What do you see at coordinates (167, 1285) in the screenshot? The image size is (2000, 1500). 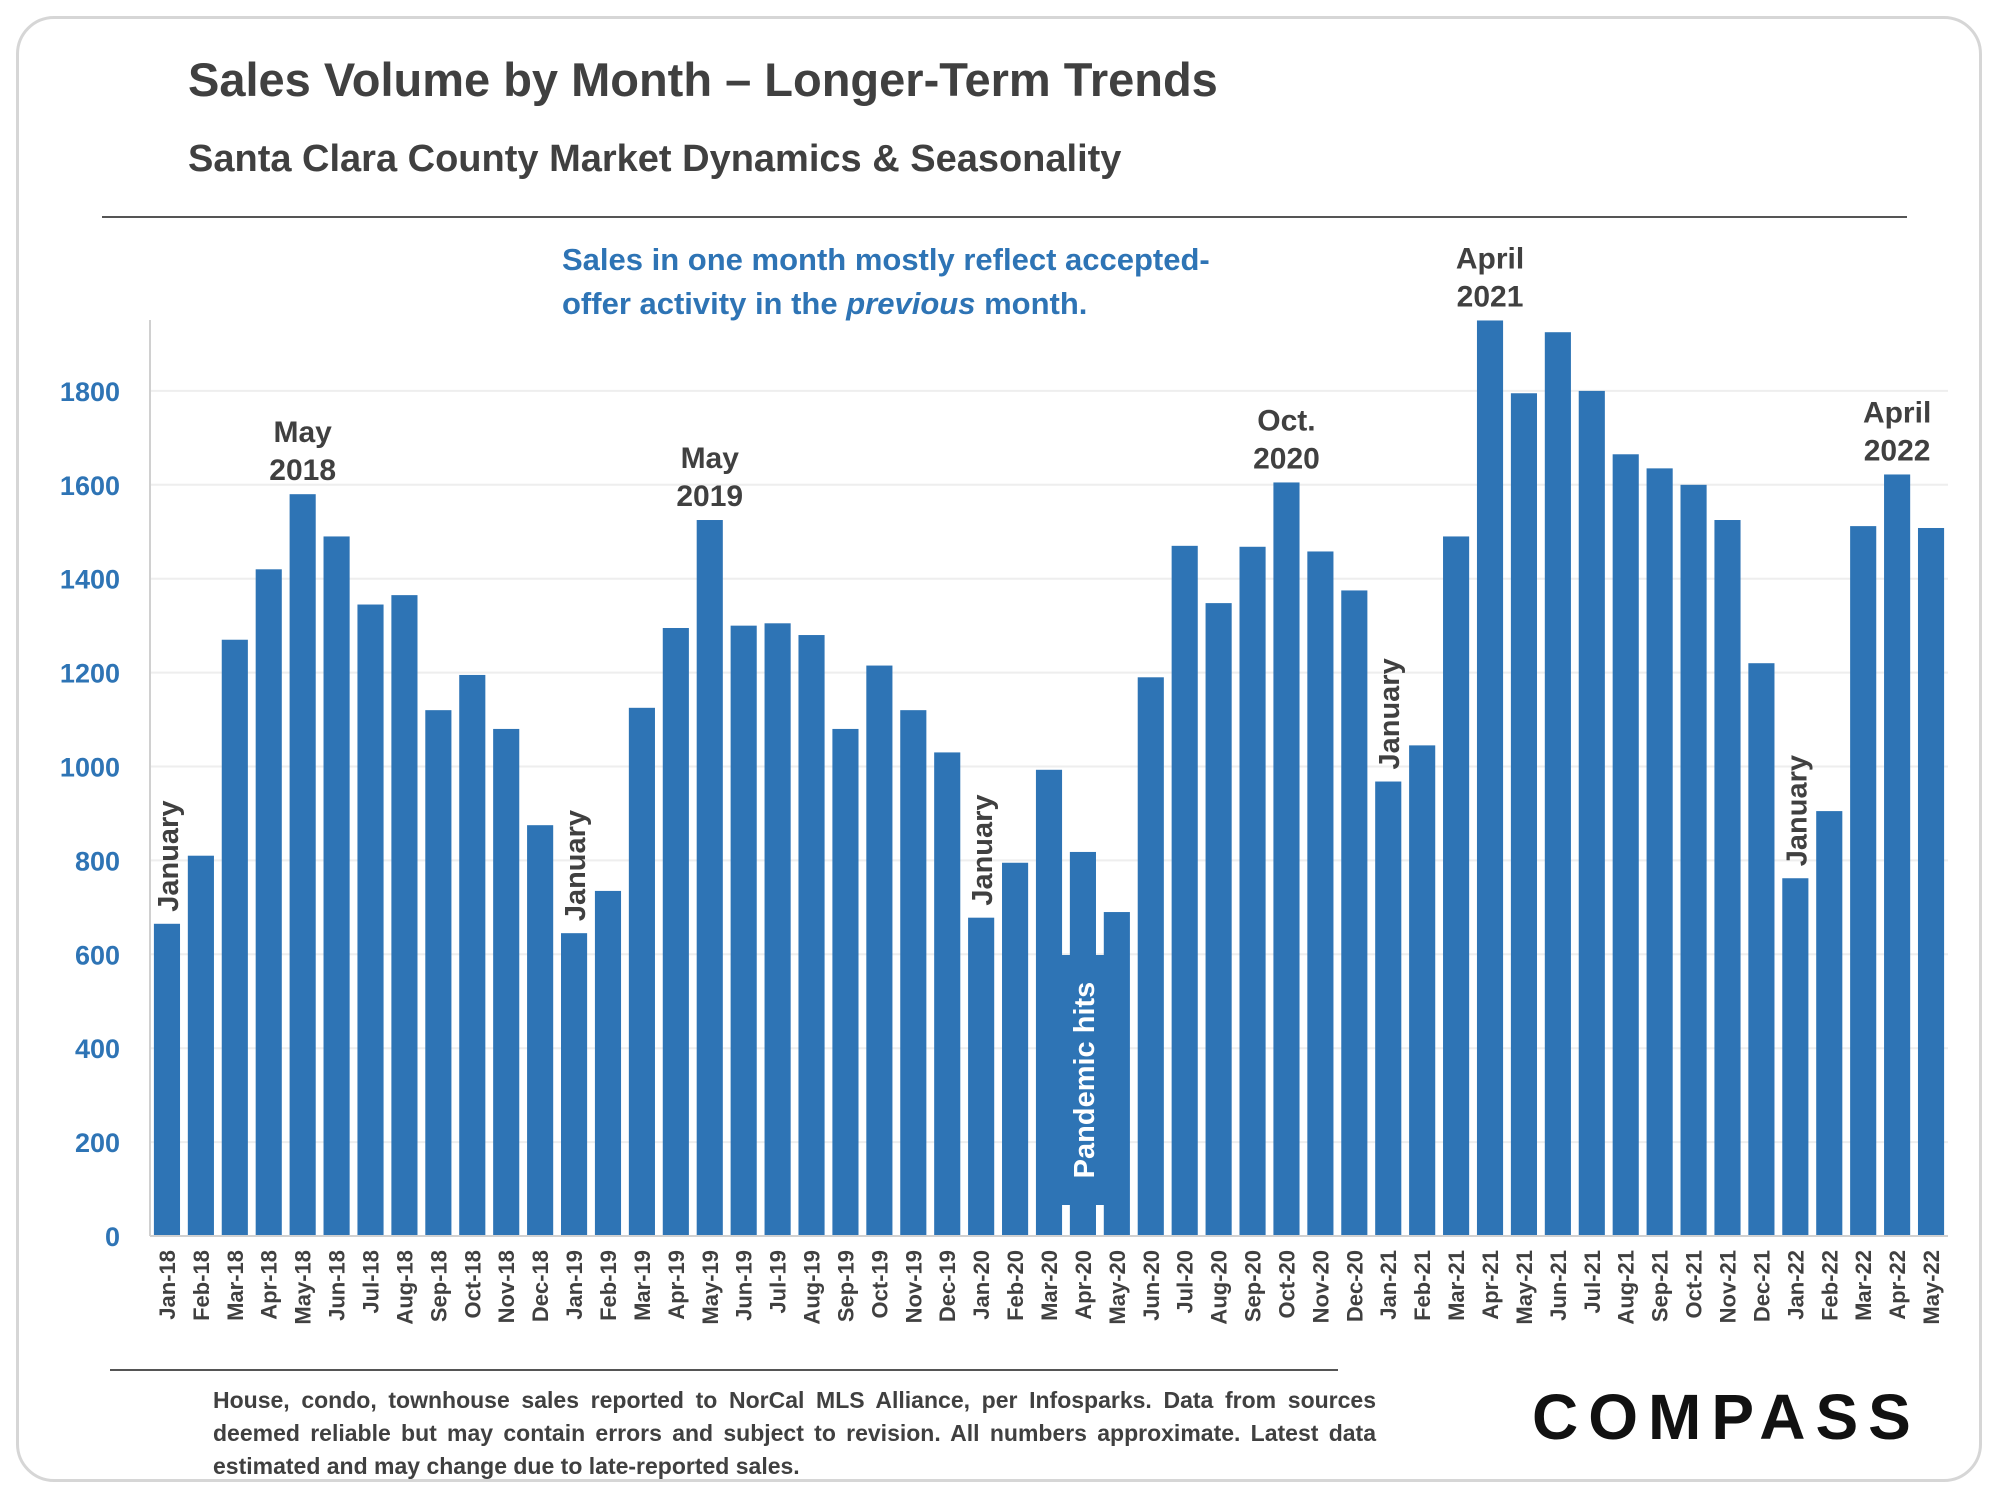 I see `x-tick-label: Jan-18` at bounding box center [167, 1285].